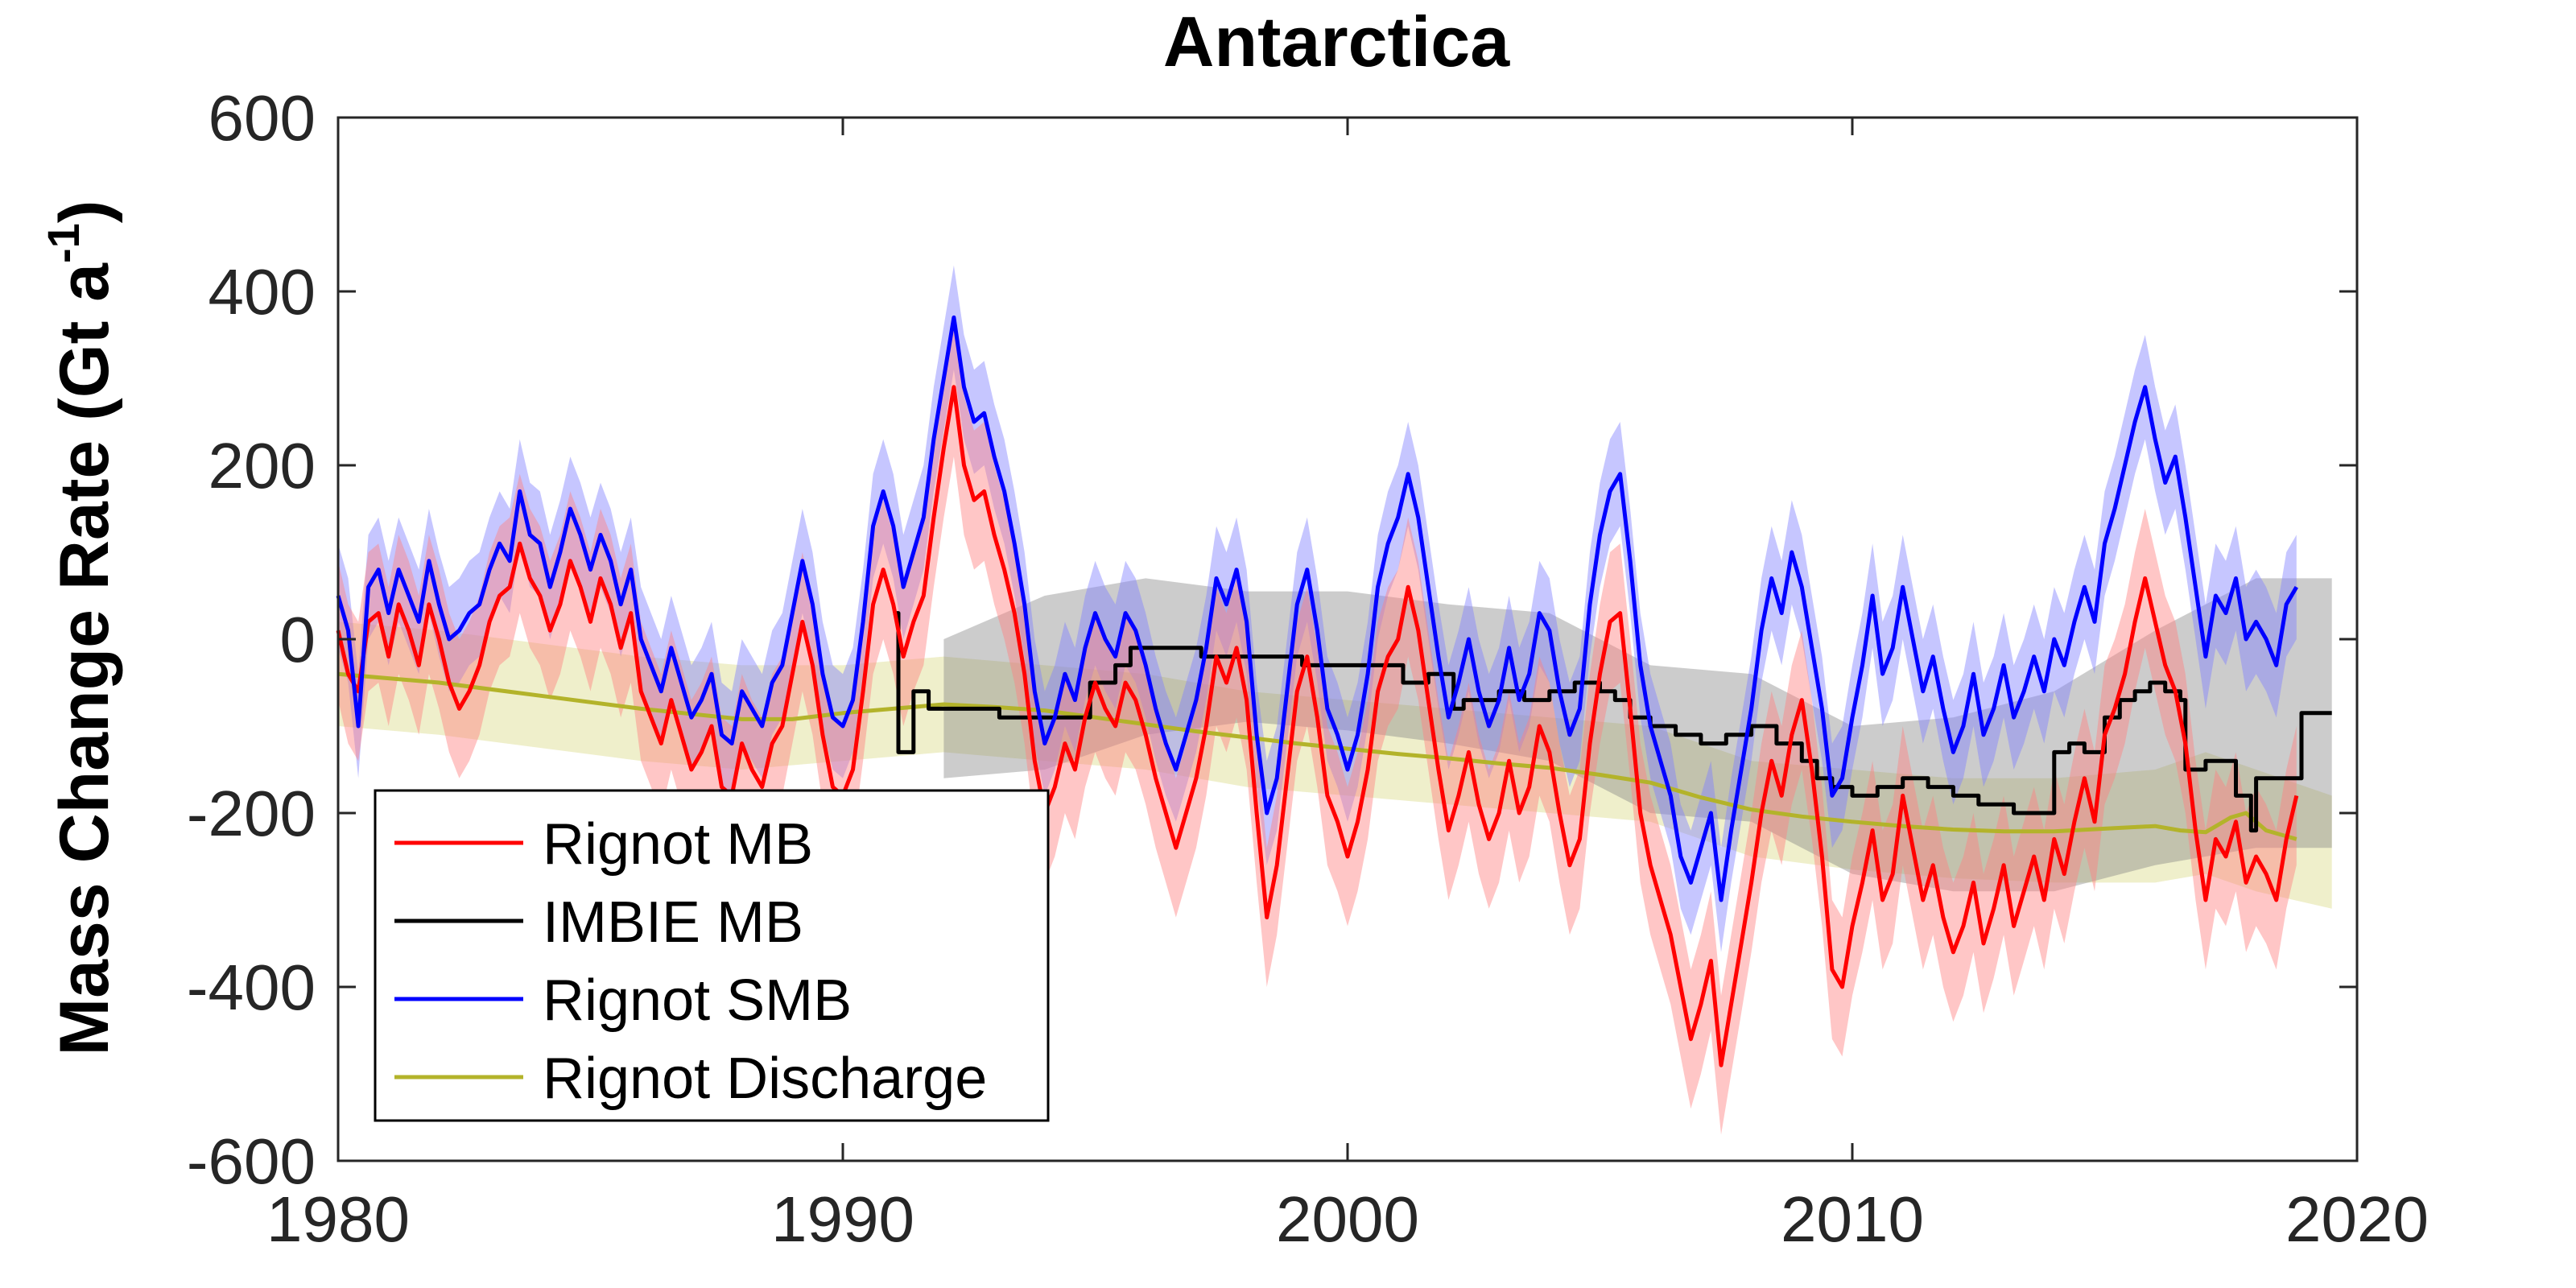 This screenshot has height=1288, width=2576. I want to click on x-tick-label: 2020, so click(2357, 1219).